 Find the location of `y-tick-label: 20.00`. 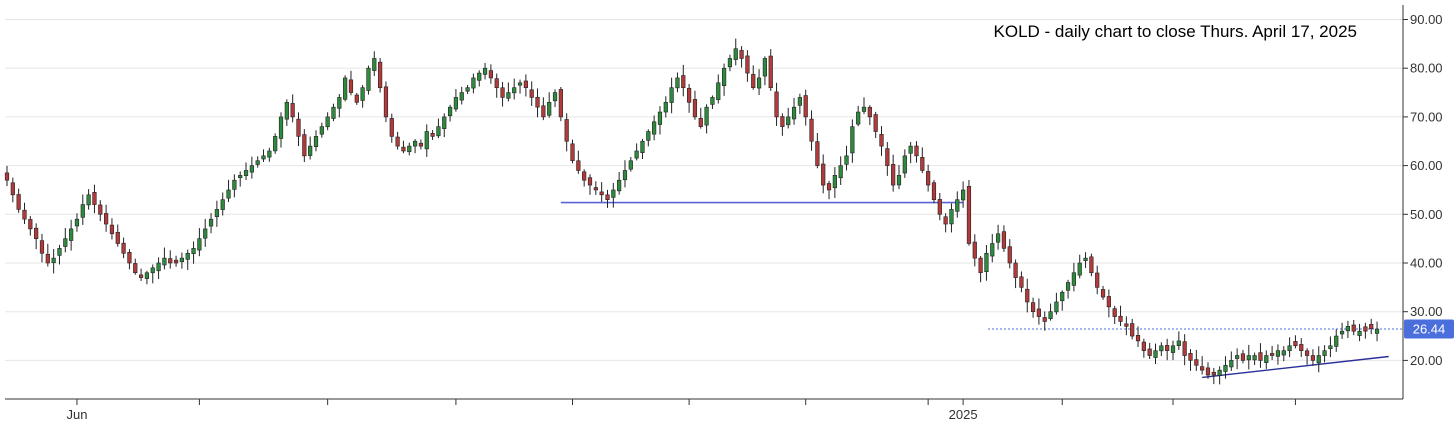

y-tick-label: 20.00 is located at coordinates (1426, 360).